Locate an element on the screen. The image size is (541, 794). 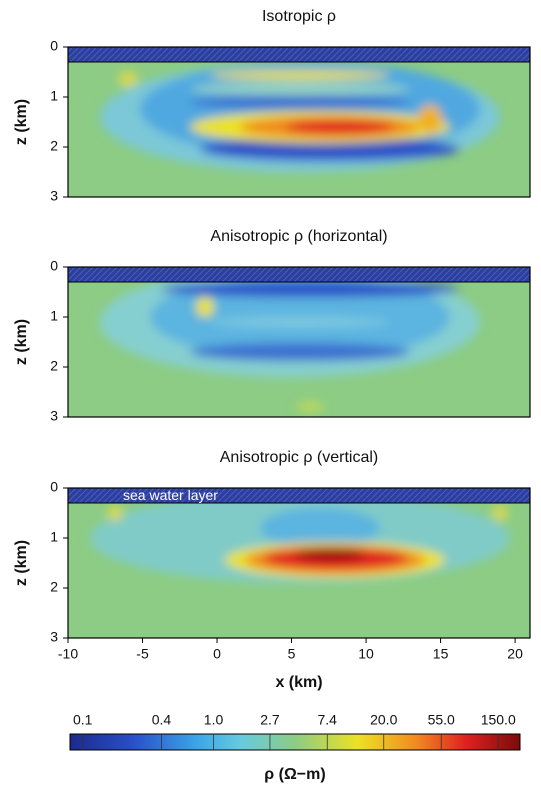
colorbar-tick-label: 150.0 is located at coordinates (498, 720).